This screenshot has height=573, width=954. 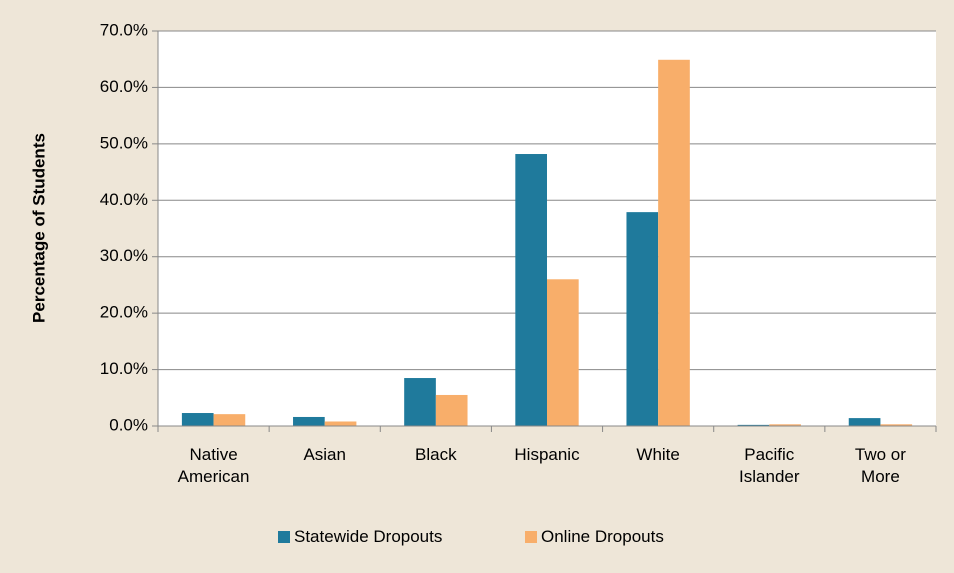 I want to click on x-tick-label: Two or More, so click(x=880, y=465).